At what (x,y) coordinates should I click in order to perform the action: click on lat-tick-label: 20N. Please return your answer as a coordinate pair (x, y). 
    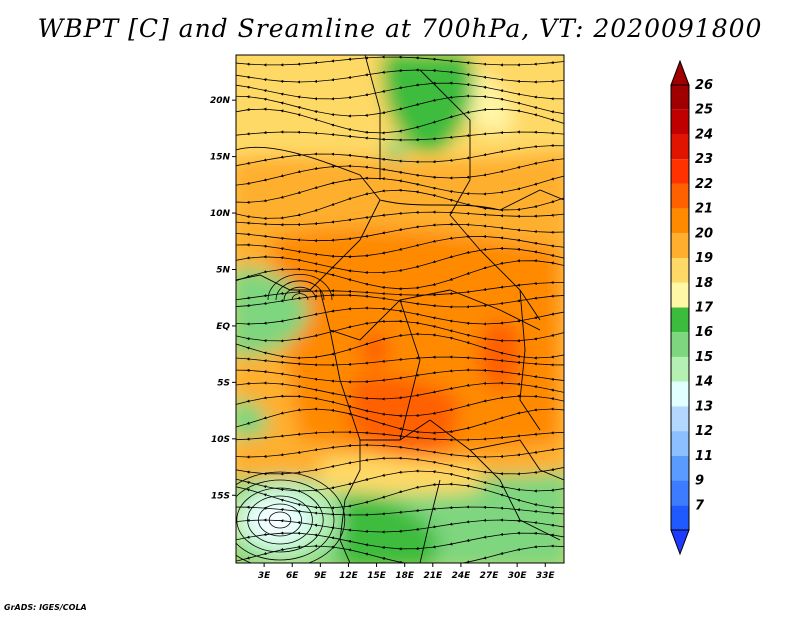
    Looking at the image, I should click on (220, 101).